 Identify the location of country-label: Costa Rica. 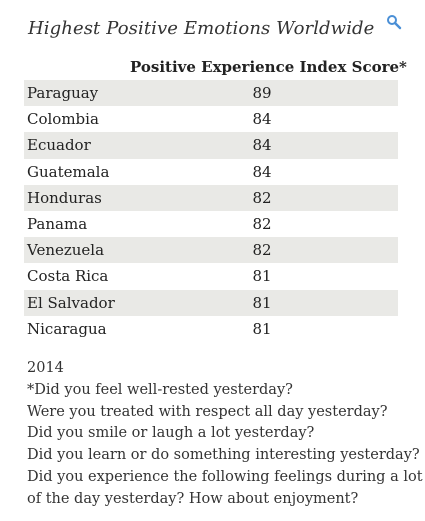
(68, 276).